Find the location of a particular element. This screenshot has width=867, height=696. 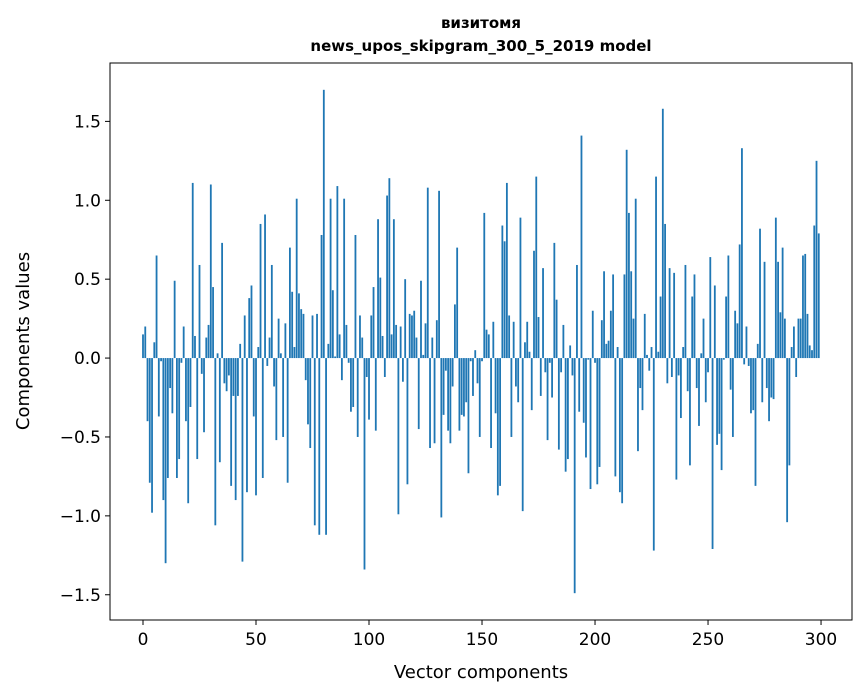

x-tick-label: 100 is located at coordinates (369, 640).